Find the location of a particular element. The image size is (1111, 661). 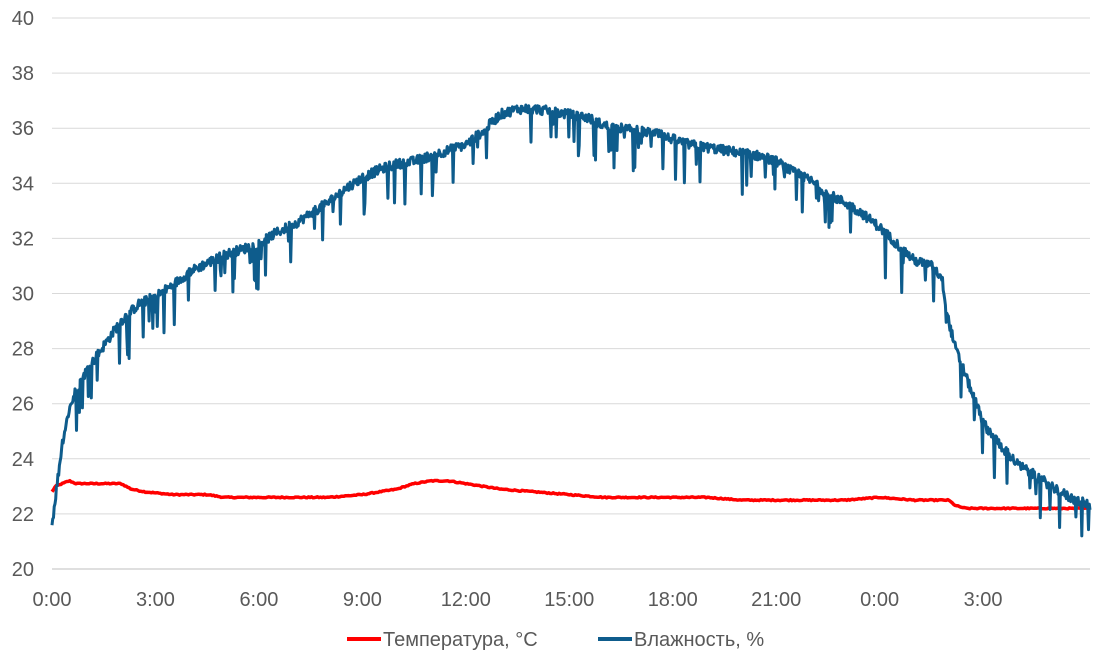

x-tick-label: 21:00 is located at coordinates (776, 600).